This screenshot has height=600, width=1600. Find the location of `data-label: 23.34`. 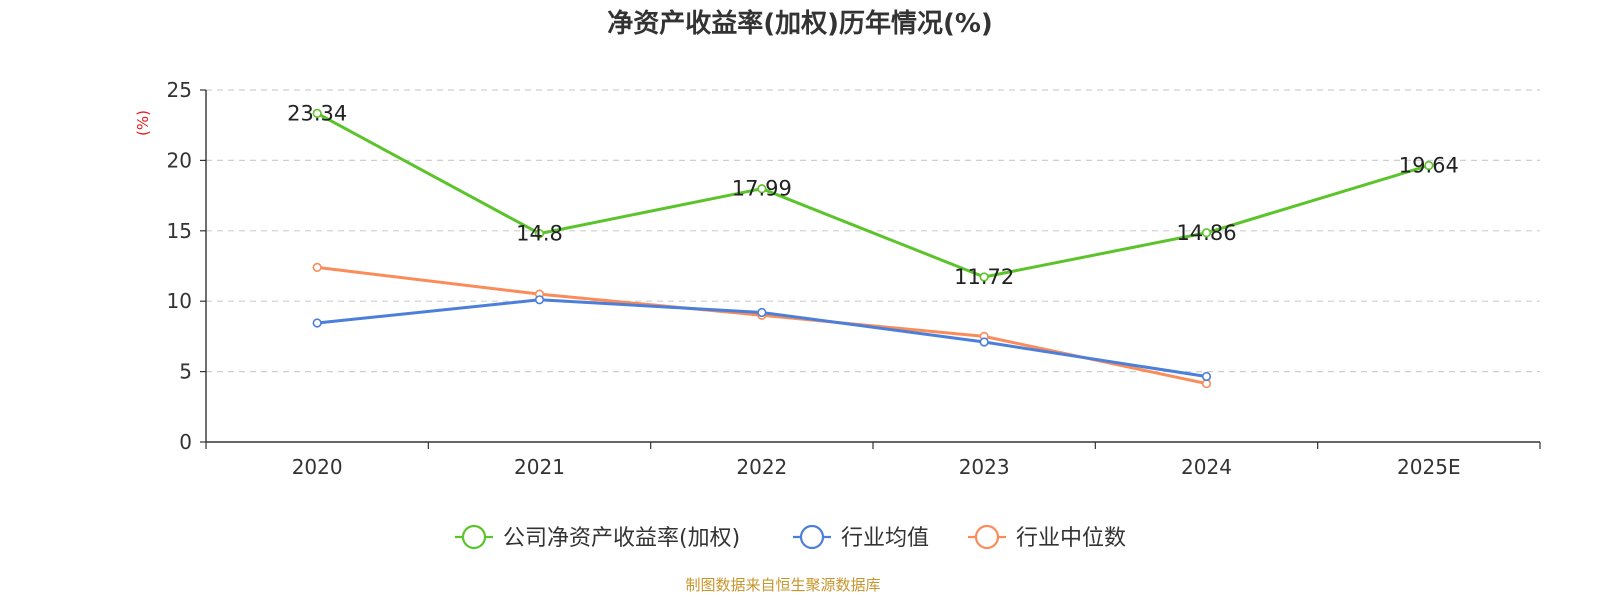

data-label: 23.34 is located at coordinates (317, 113).